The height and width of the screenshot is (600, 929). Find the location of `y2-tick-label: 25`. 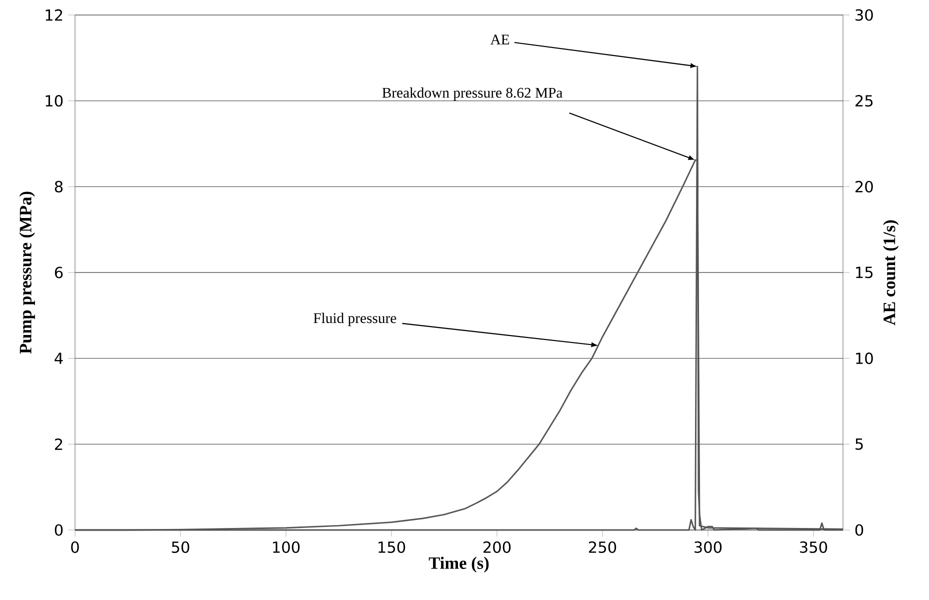

y2-tick-label: 25 is located at coordinates (864, 101).